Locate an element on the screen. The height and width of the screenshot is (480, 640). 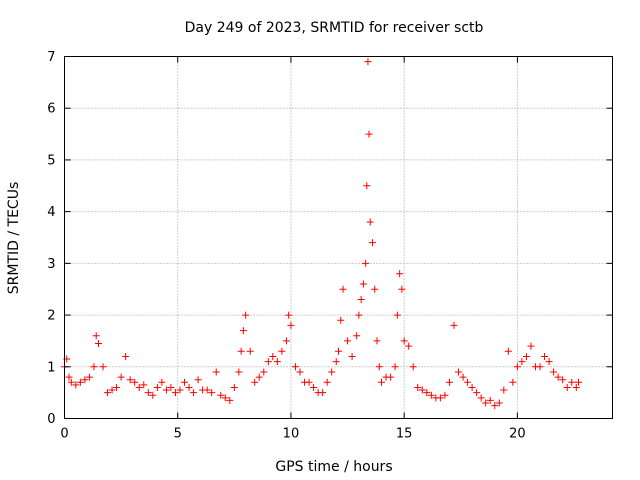
x-tick-label: 15 is located at coordinates (404, 434).